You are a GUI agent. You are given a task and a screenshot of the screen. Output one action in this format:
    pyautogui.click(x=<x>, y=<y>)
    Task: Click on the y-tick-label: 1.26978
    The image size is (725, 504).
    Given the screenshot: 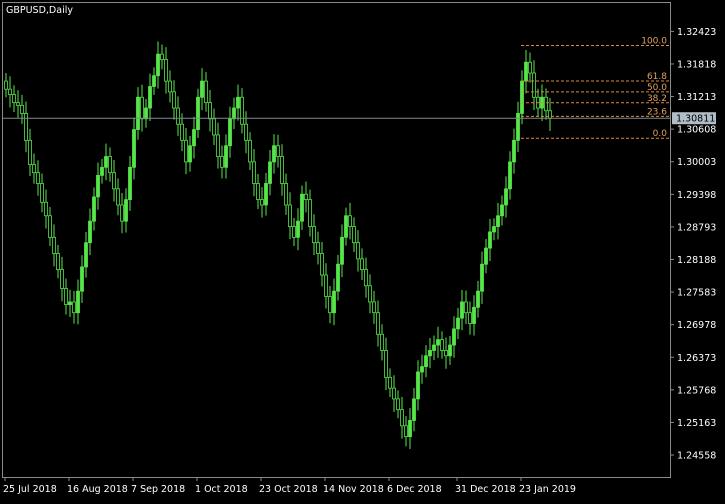 What is the action you would take?
    pyautogui.click(x=696, y=325)
    